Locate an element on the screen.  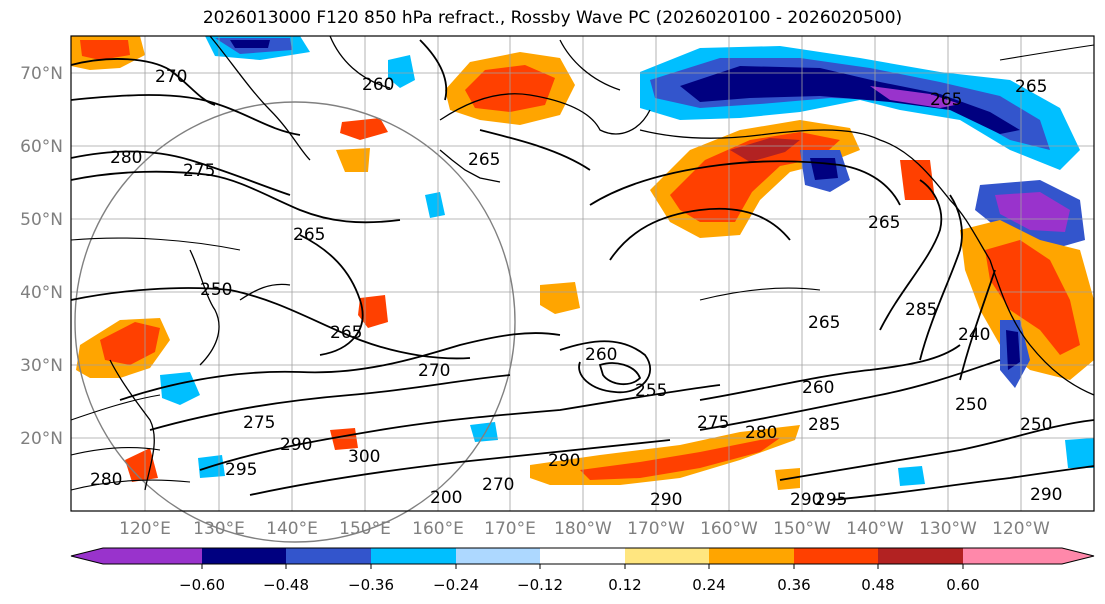
colorbar-tick-label: −0.48 is located at coordinates (286, 585).